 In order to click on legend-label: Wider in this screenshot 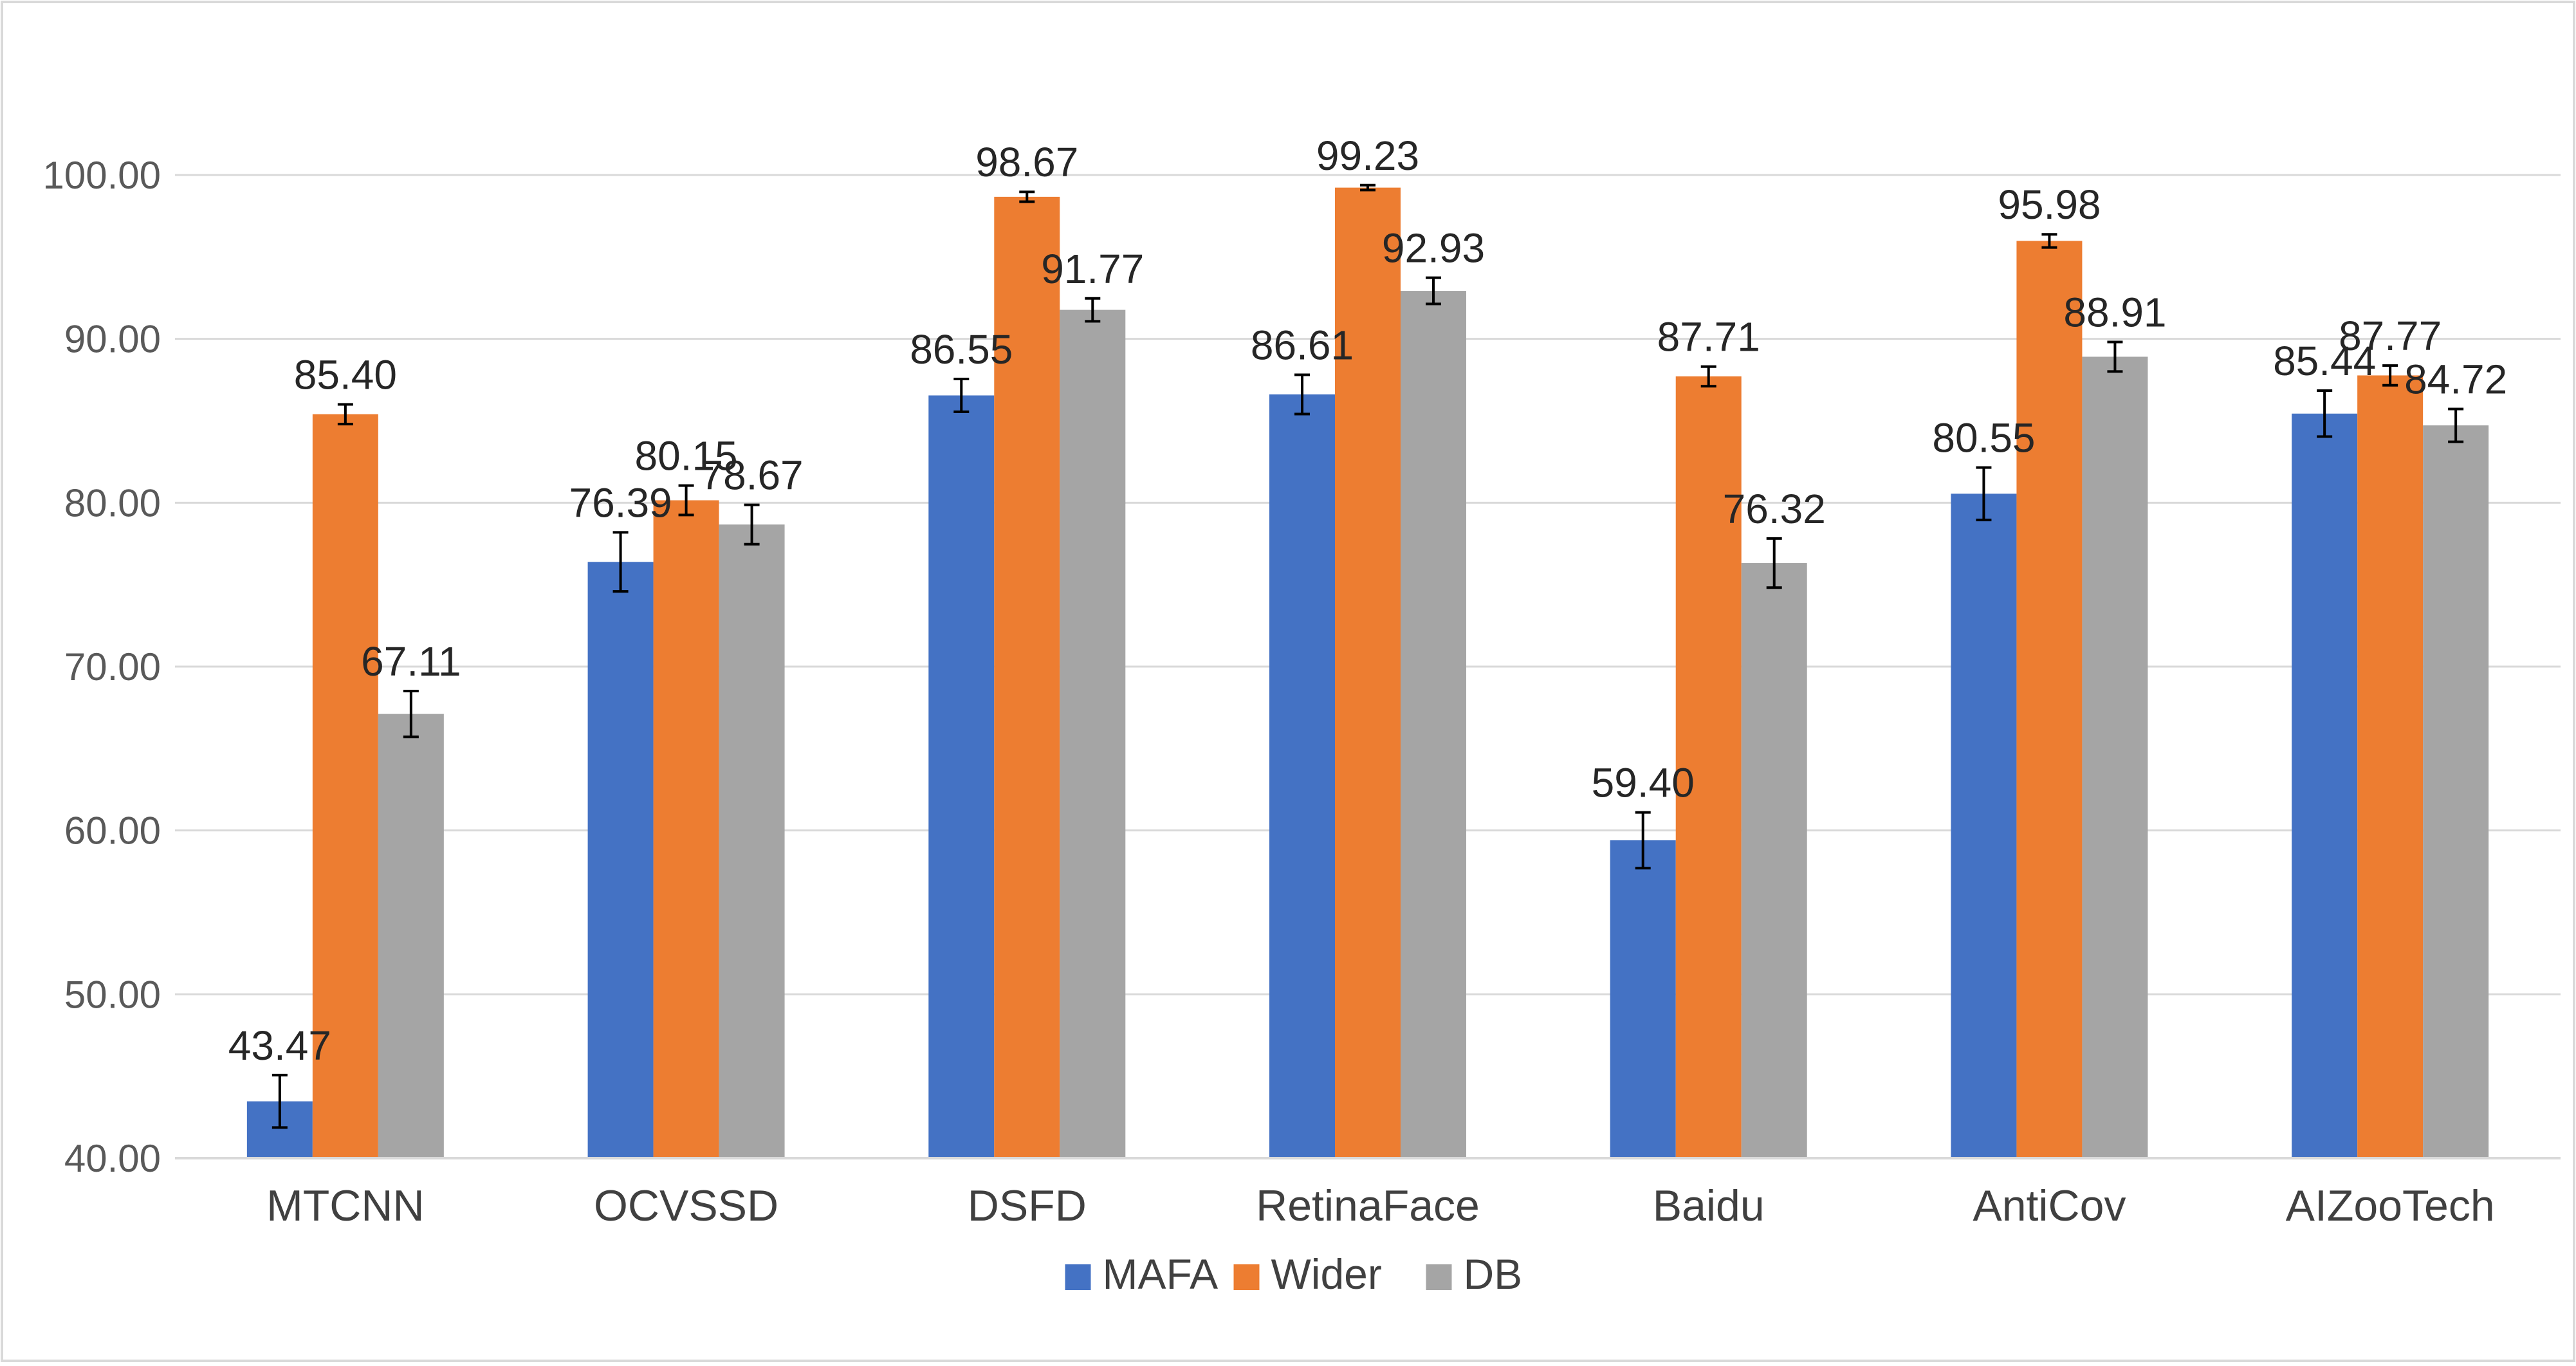, I will do `click(1326, 1274)`.